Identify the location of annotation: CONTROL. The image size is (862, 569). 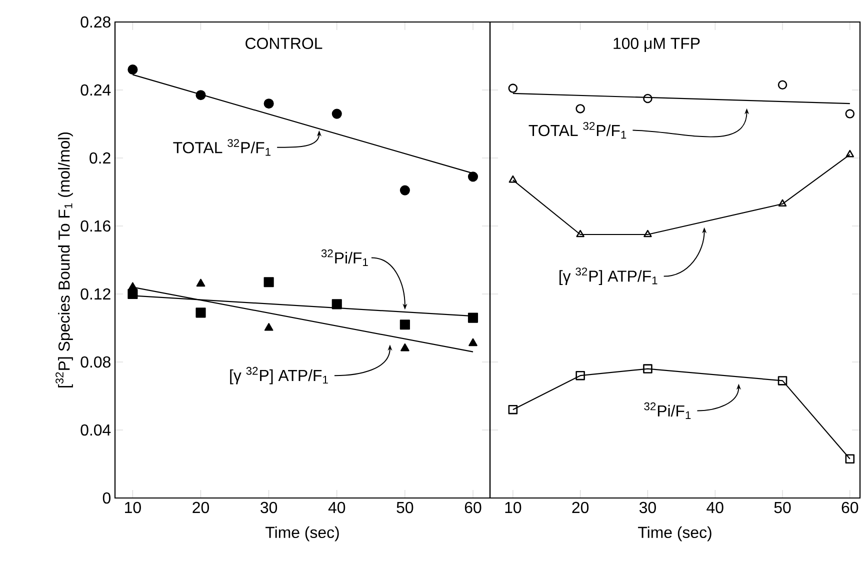
(284, 44).